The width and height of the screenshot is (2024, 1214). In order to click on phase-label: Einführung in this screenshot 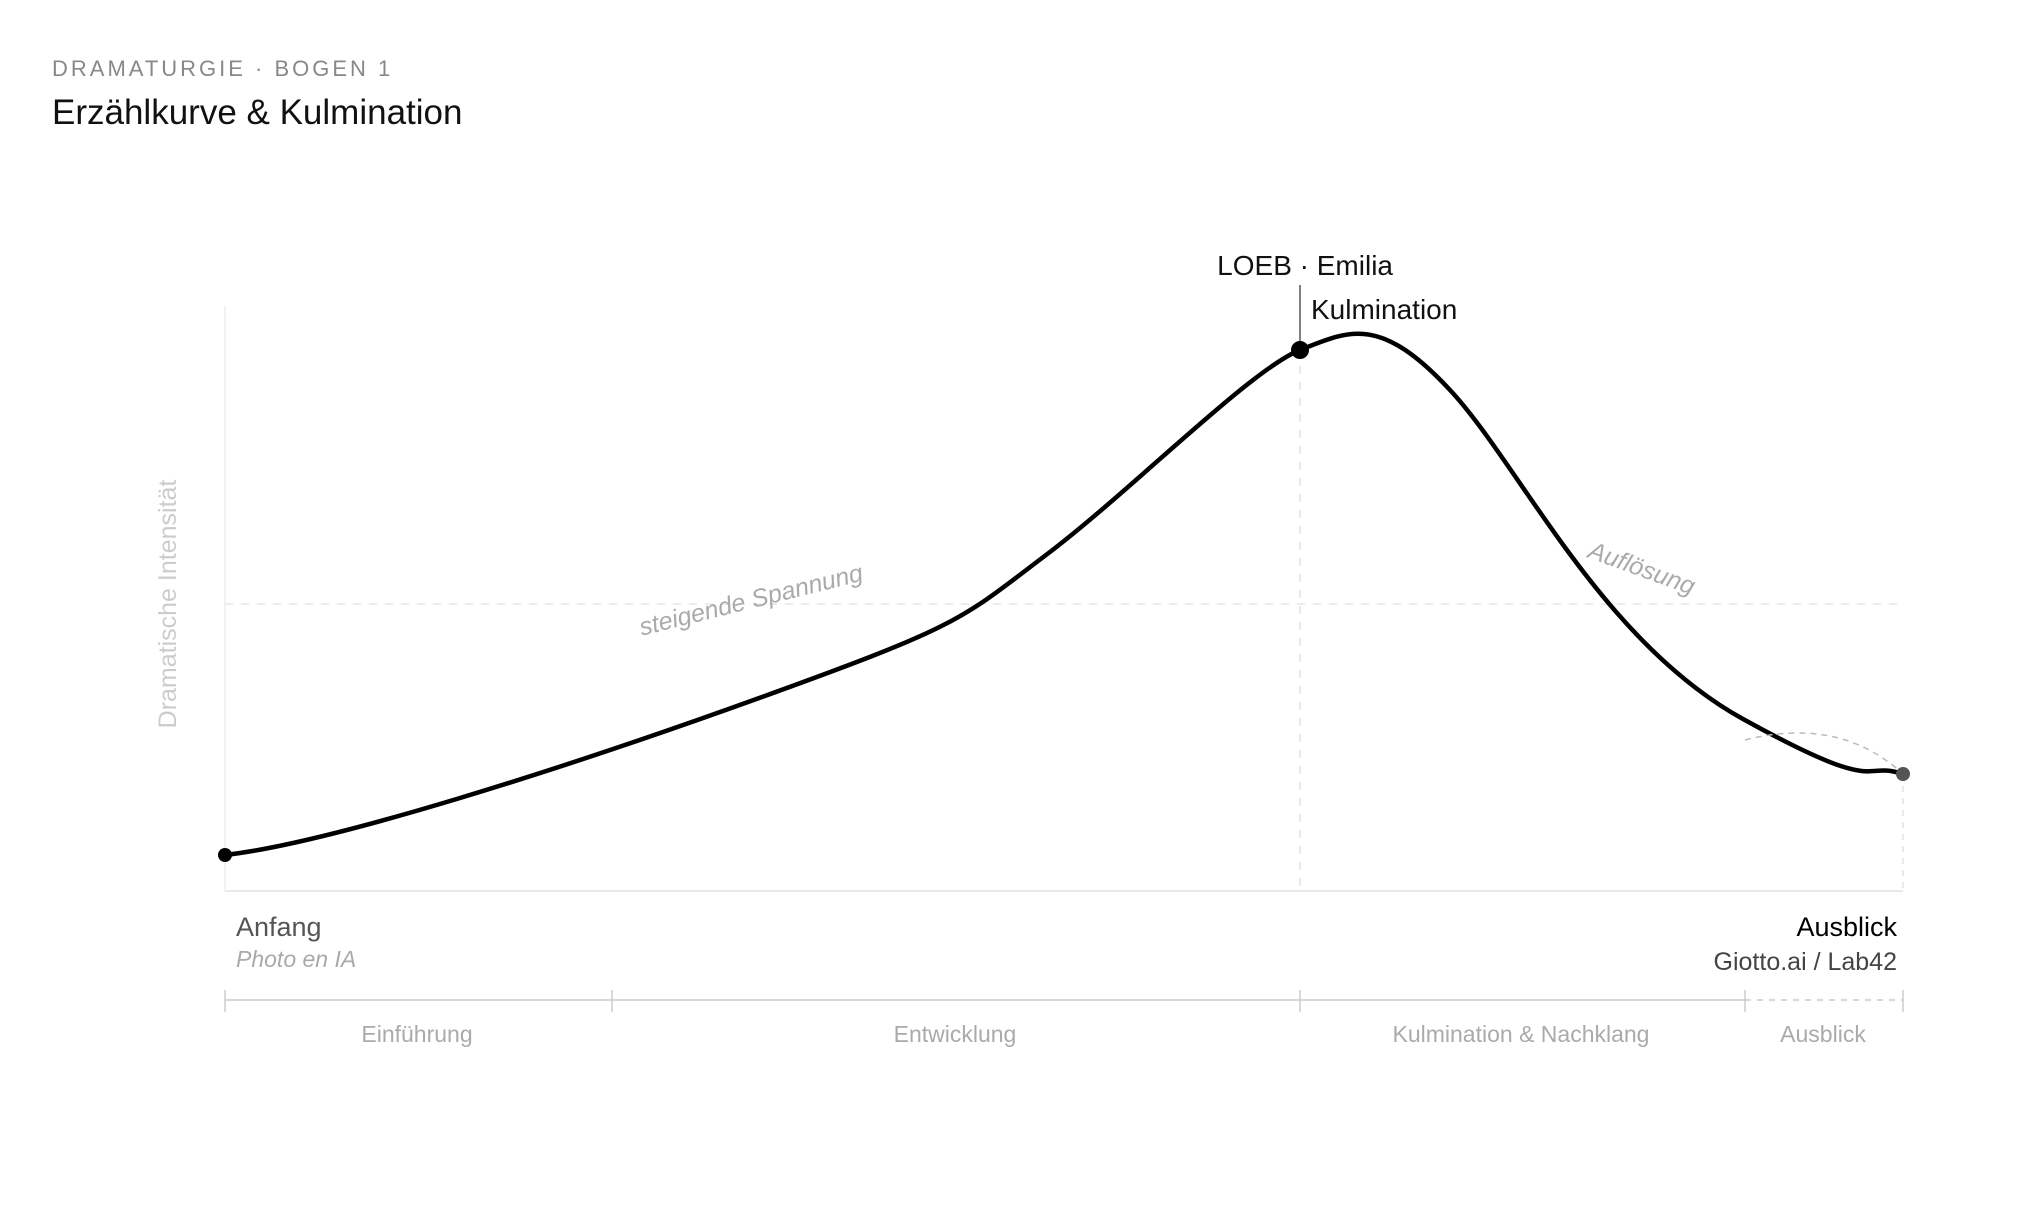, I will do `click(416, 1034)`.